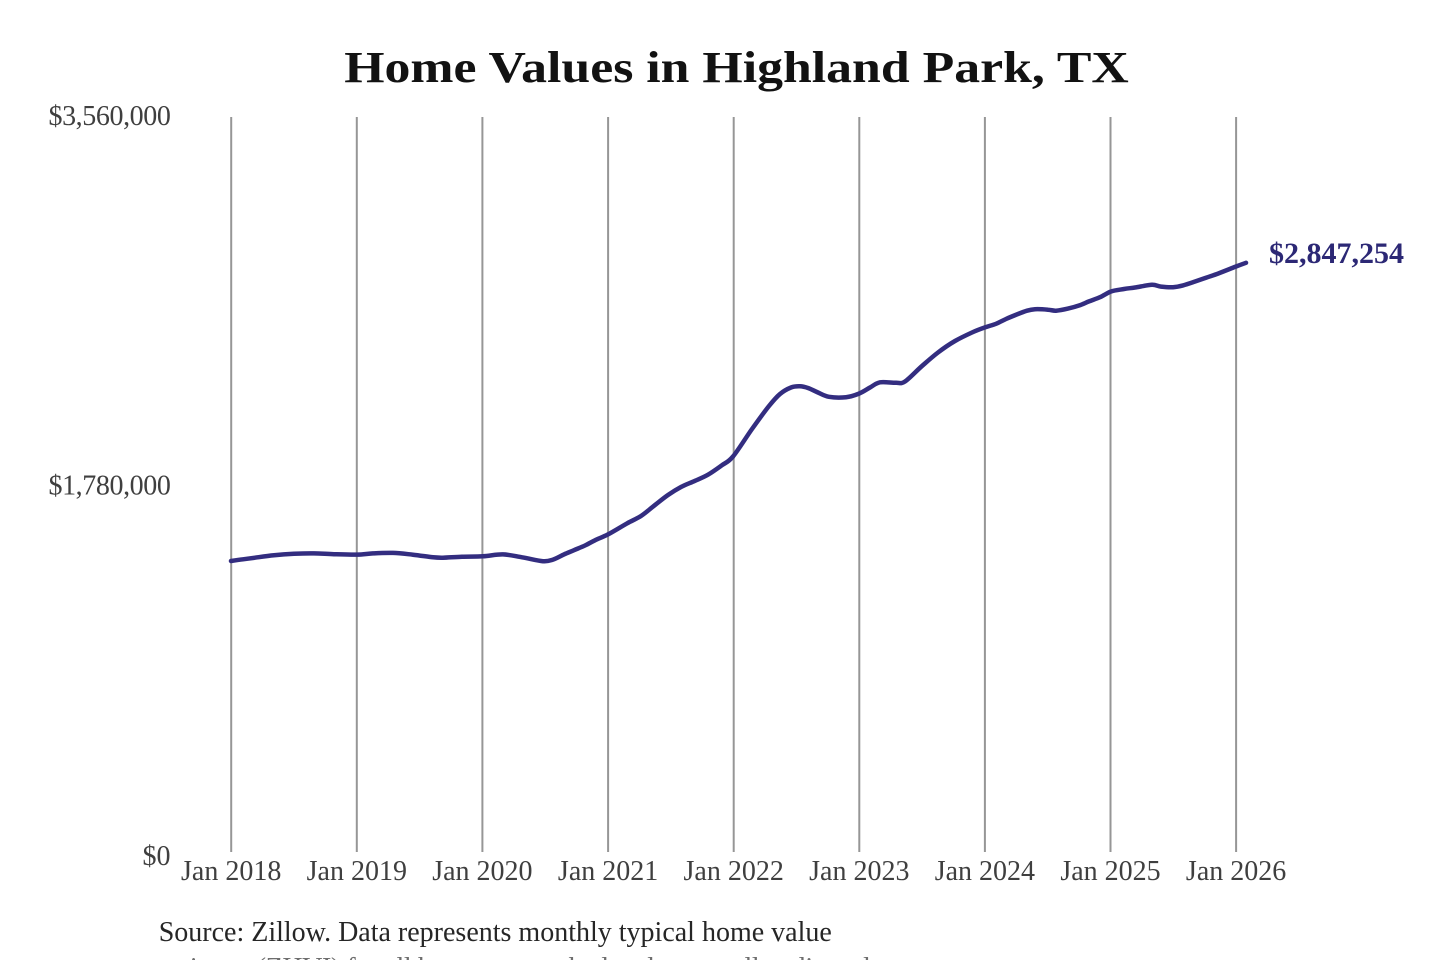  What do you see at coordinates (1336, 253) in the screenshot?
I see `svg-text: $2,847,254` at bounding box center [1336, 253].